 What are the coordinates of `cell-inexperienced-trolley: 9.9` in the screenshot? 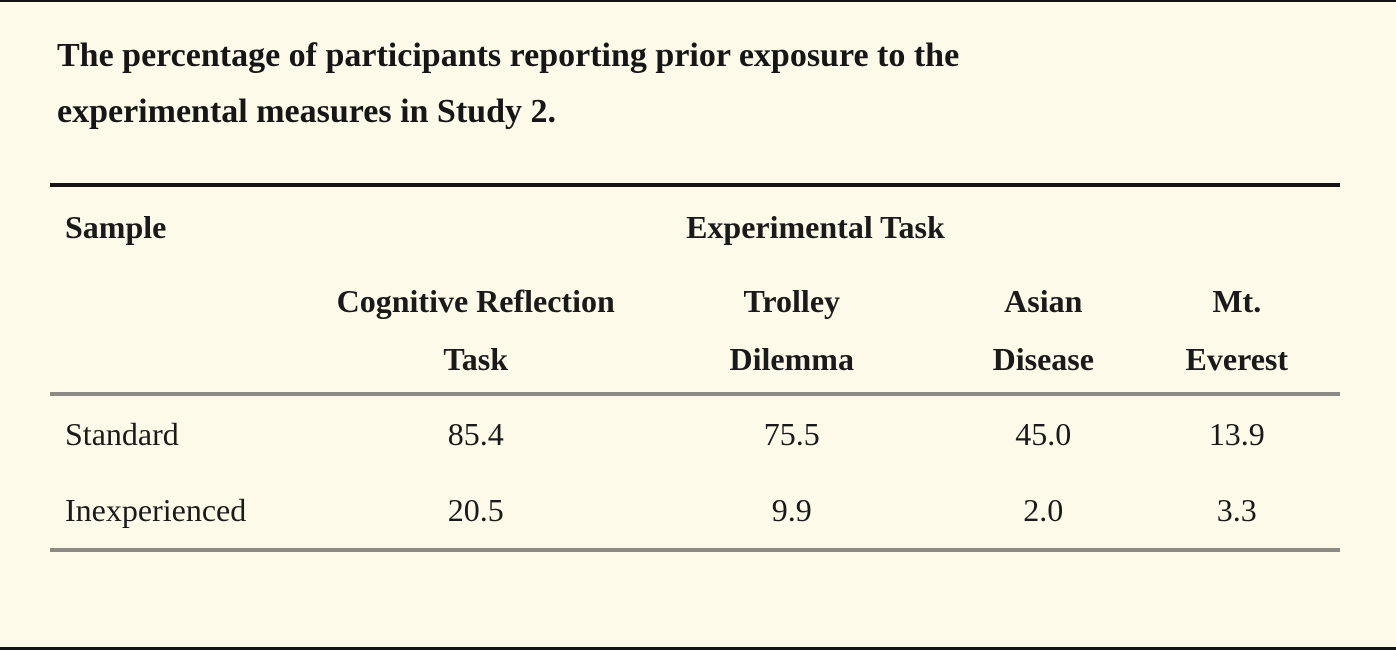 It's located at (791, 509).